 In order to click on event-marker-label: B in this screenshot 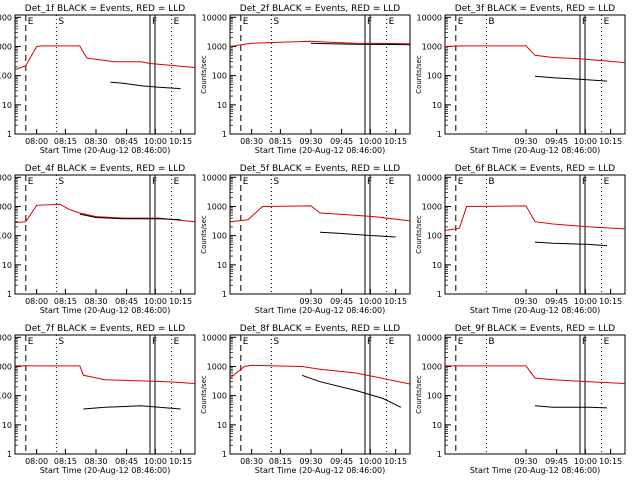, I will do `click(491, 342)`.